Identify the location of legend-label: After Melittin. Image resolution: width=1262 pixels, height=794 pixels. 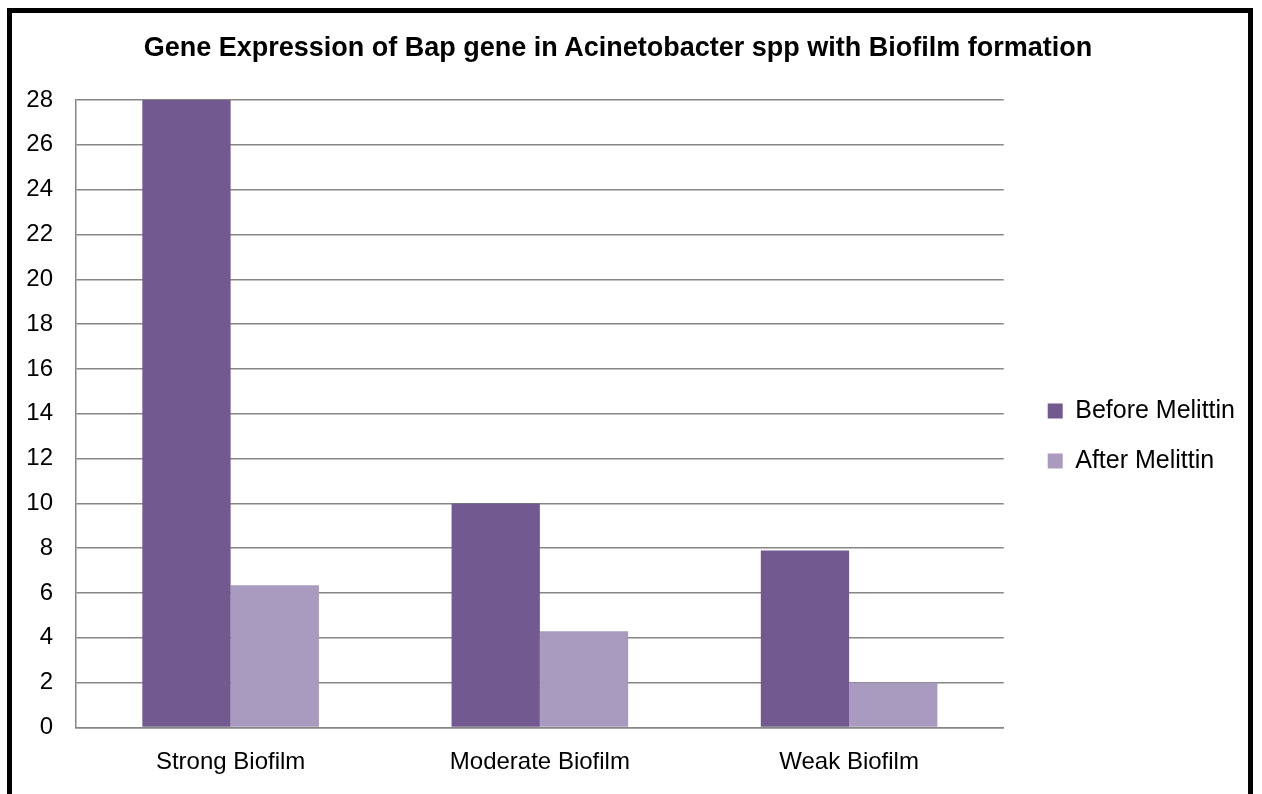
(1145, 458).